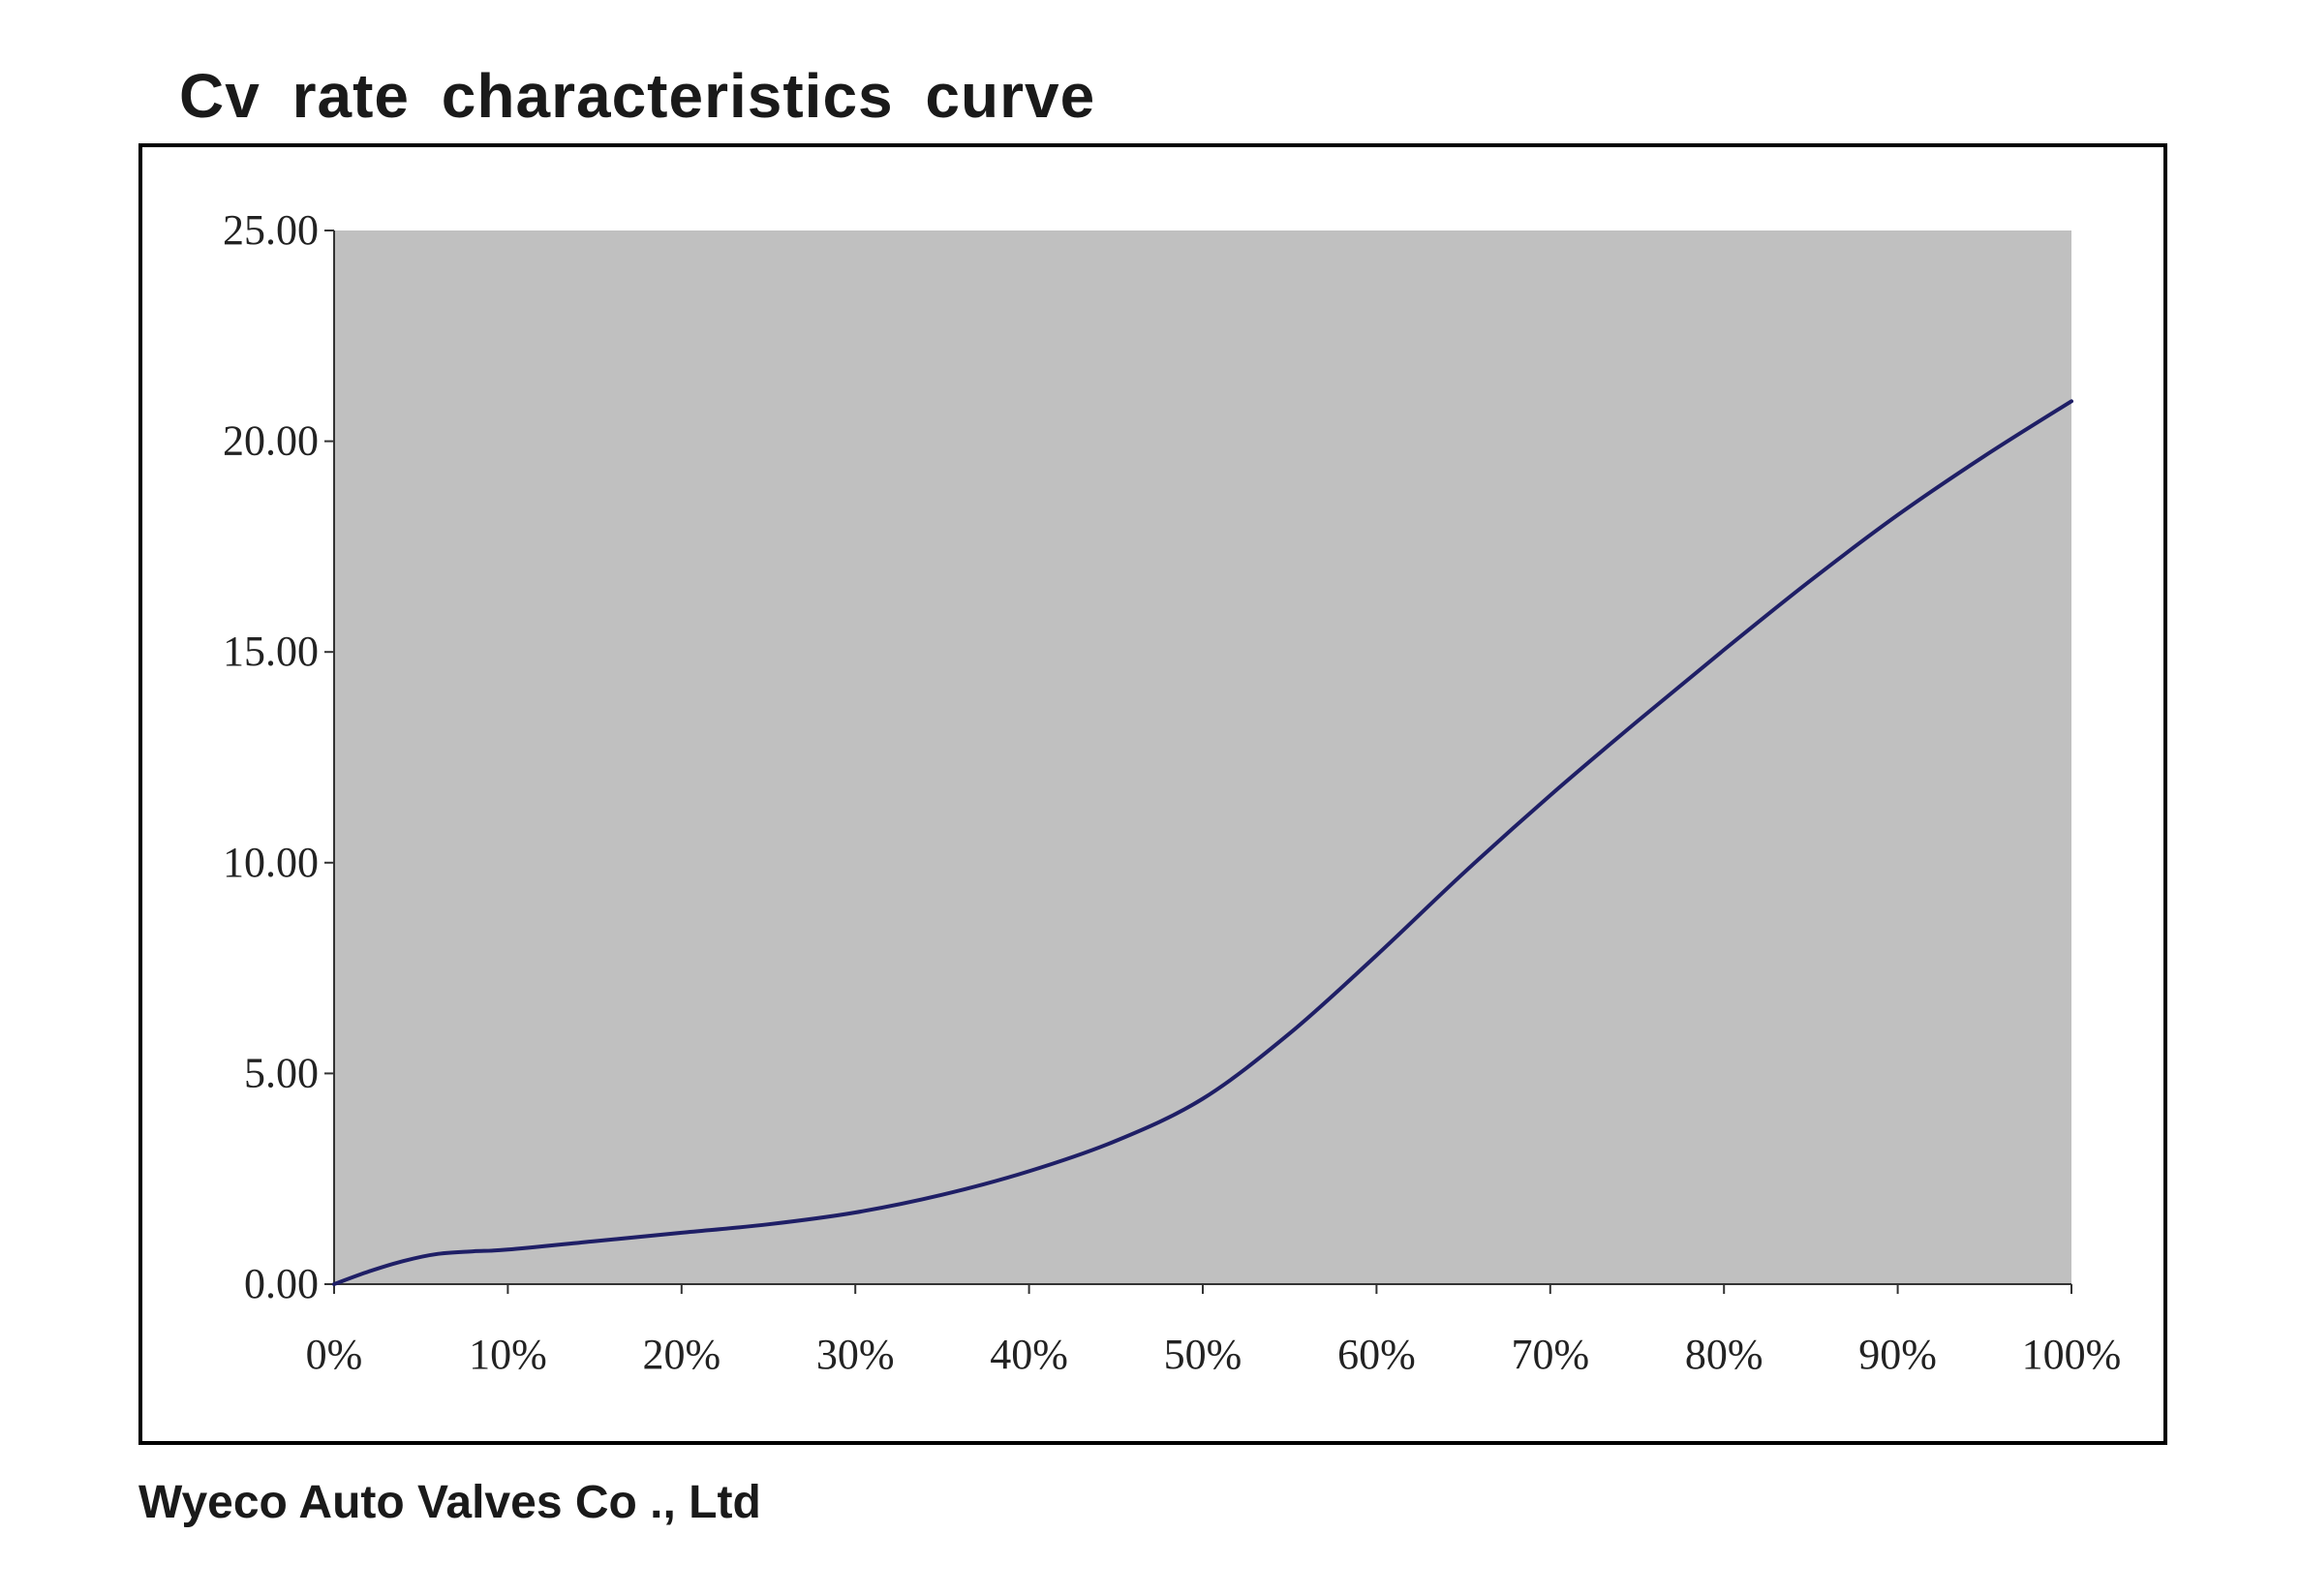 Image resolution: width=2300 pixels, height=1596 pixels. I want to click on x-tick-label: 90%, so click(1897, 1354).